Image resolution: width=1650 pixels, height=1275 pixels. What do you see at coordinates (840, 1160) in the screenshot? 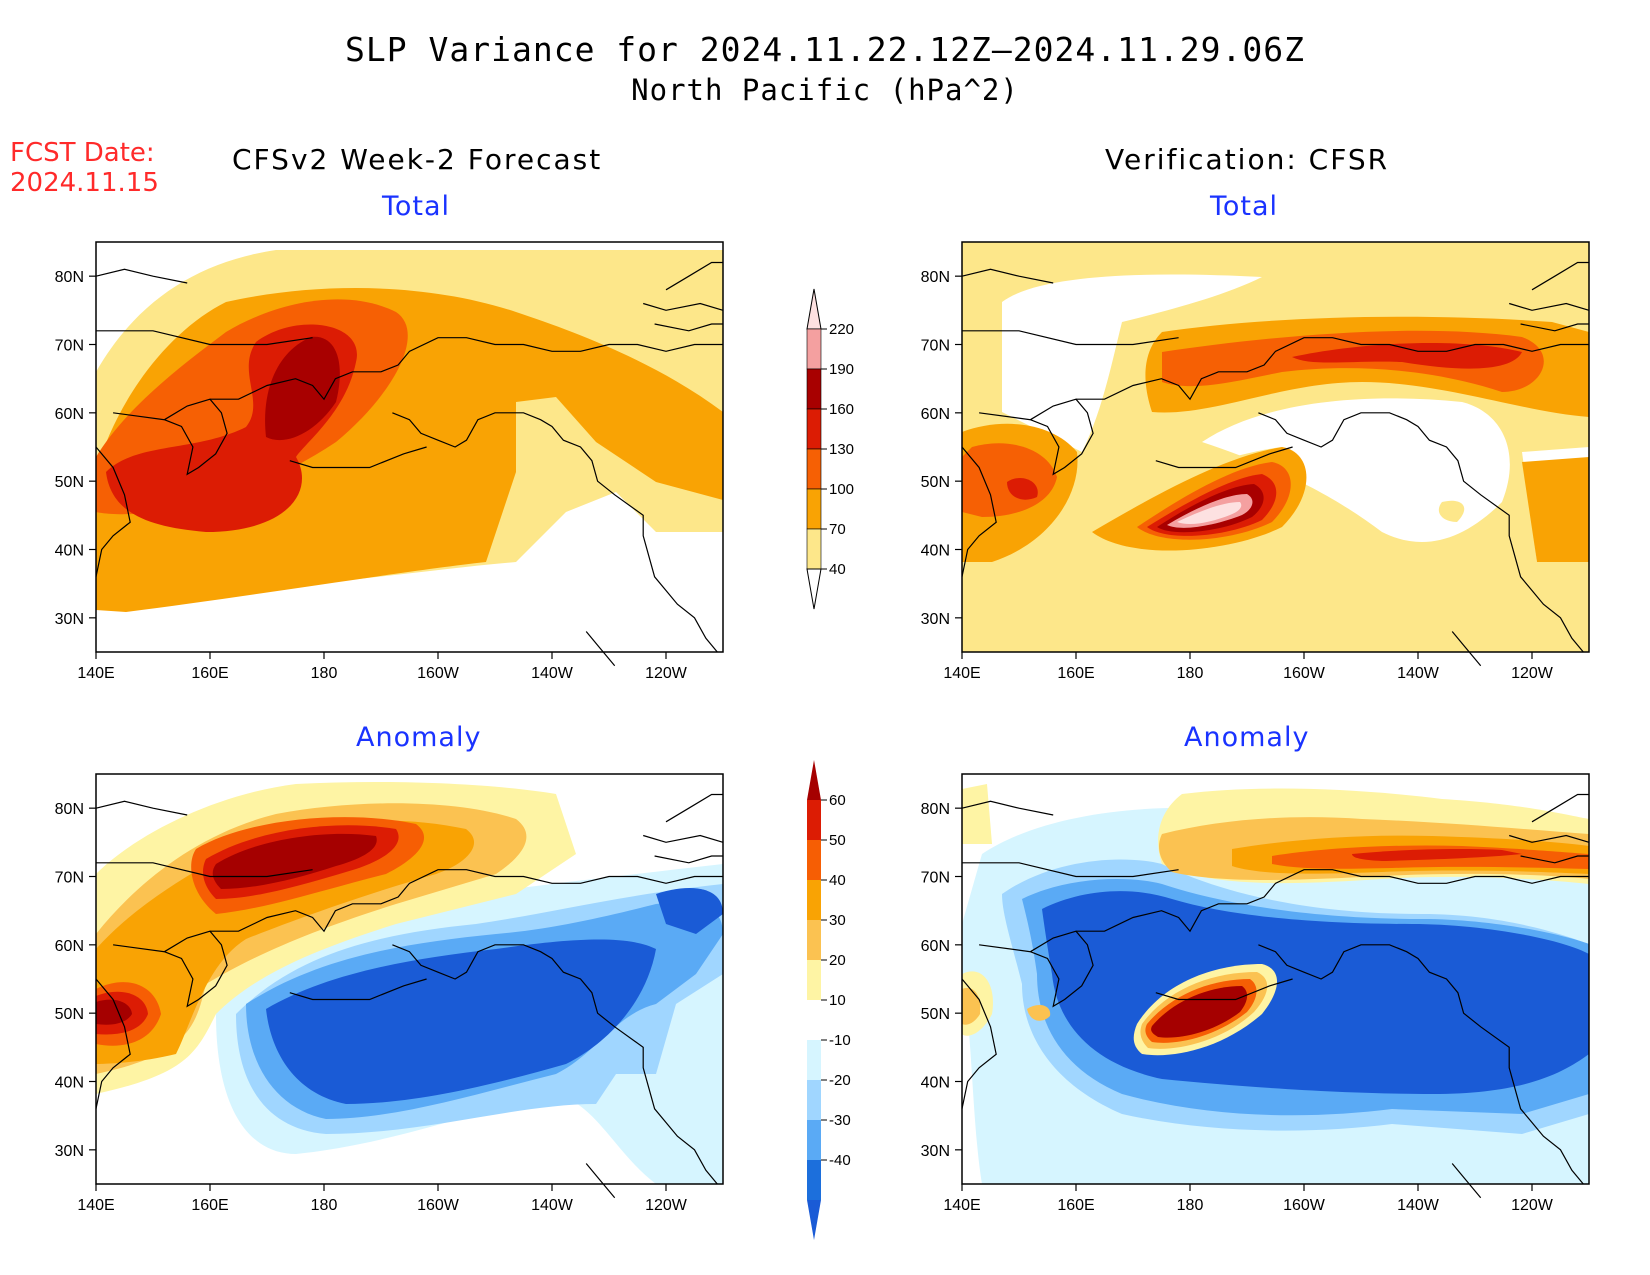
I see `colorbar-anomaly-label: -40` at bounding box center [840, 1160].